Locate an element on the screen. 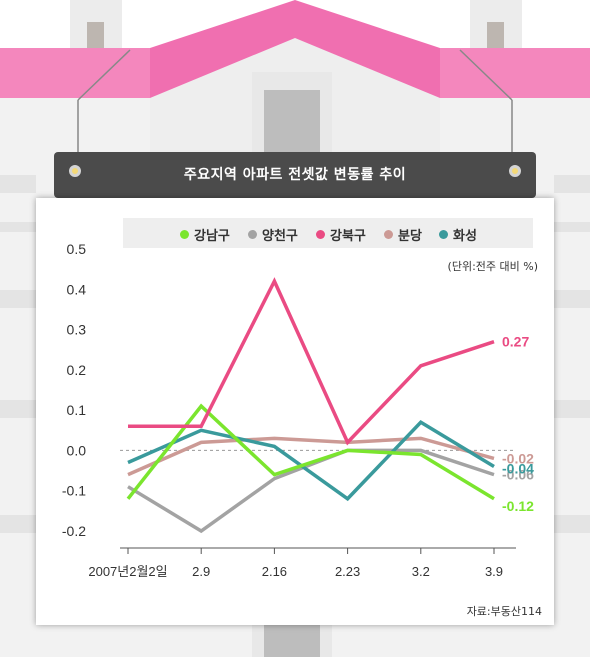 The width and height of the screenshot is (590, 657). unit-label: (단위:전주 대비 %) is located at coordinates (492, 266).